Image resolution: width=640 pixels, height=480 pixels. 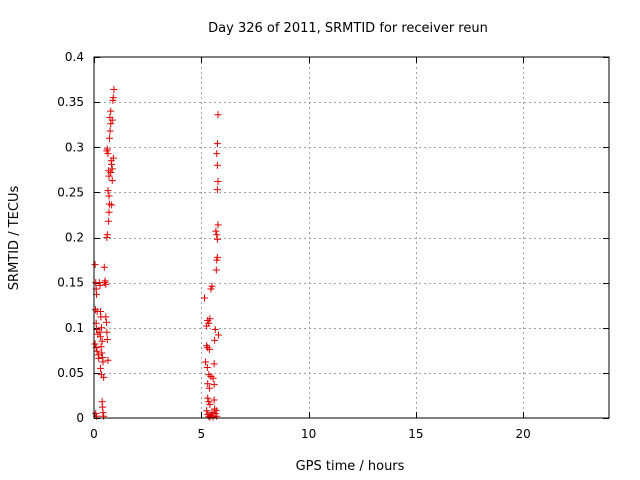 What do you see at coordinates (156, 253) in the screenshot?
I see `data-points` at bounding box center [156, 253].